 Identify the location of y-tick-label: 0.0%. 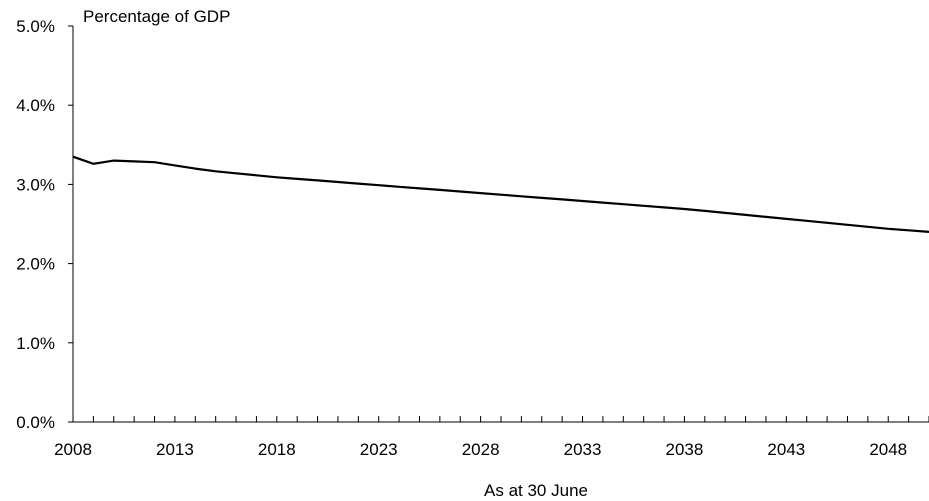
(35, 422).